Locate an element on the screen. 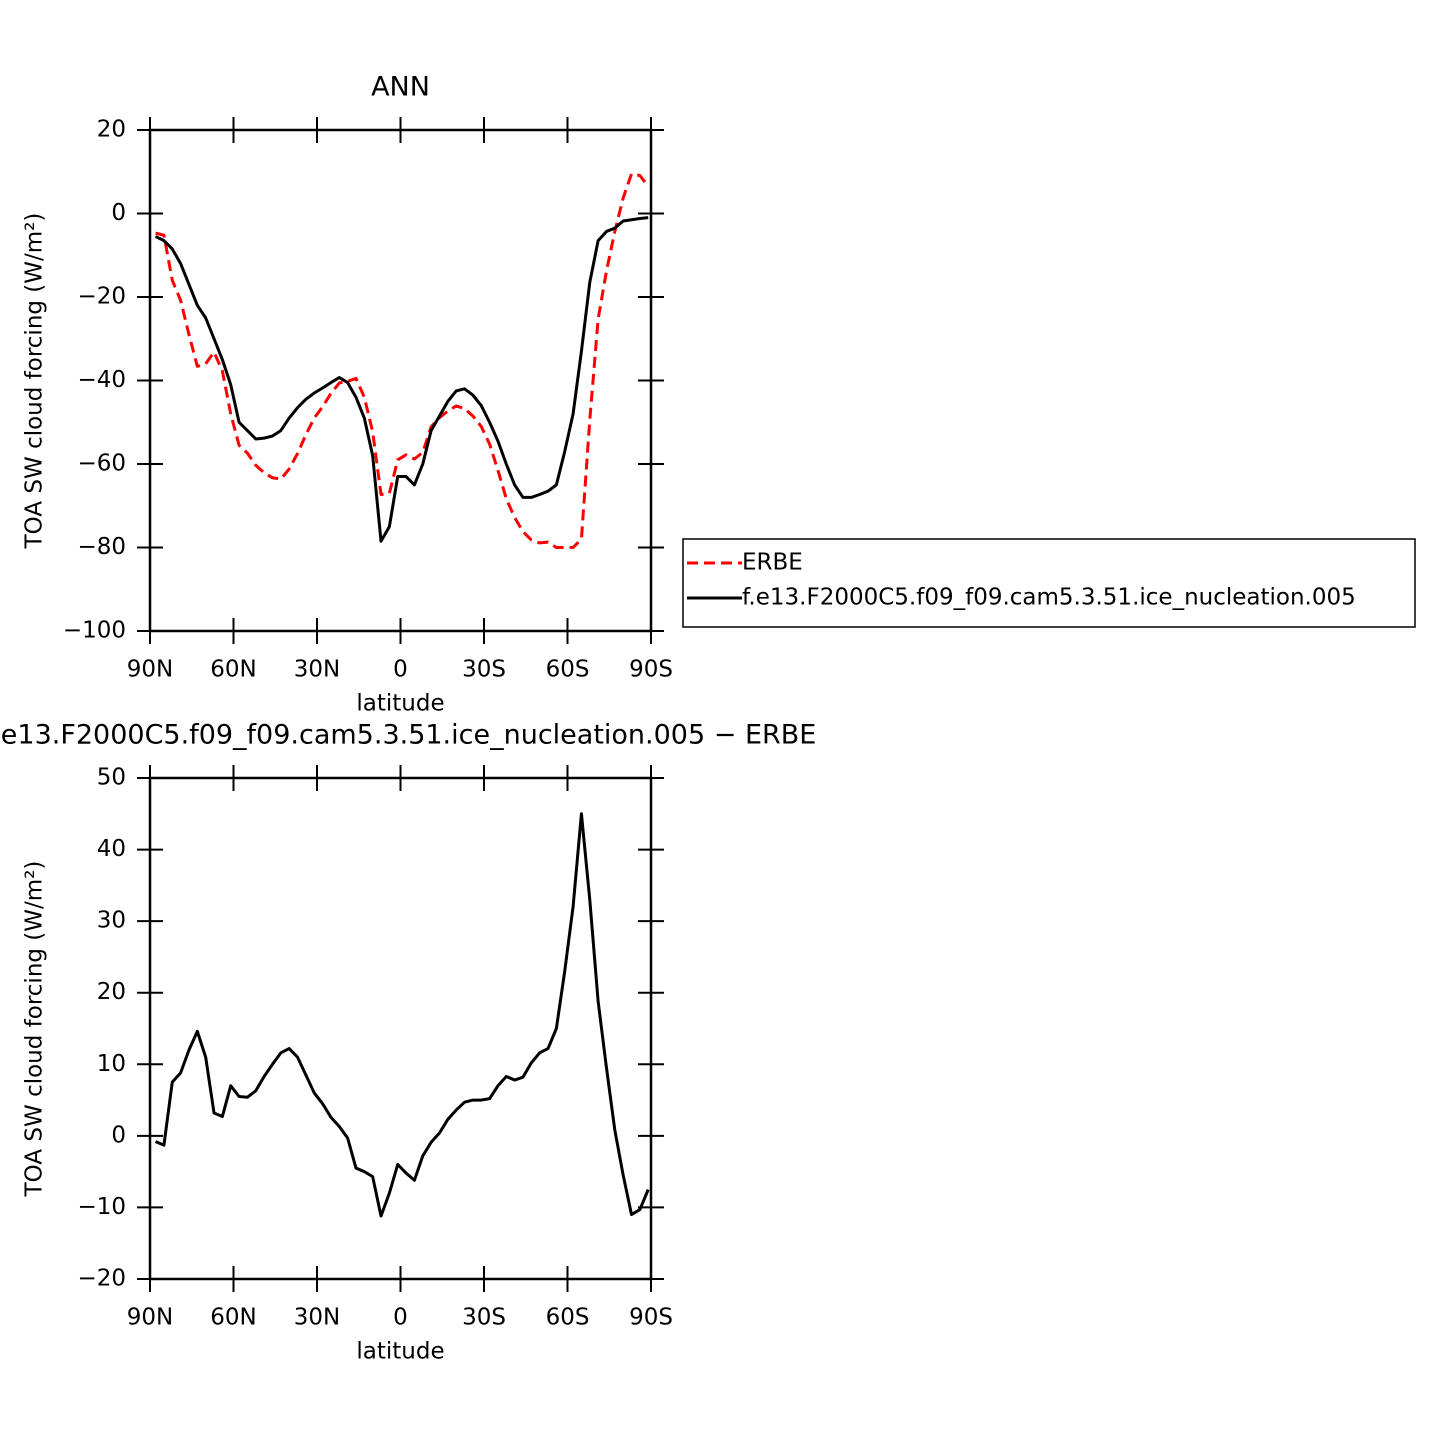 Image resolution: width=1435 pixels, height=1435 pixels. chart-title: ANN is located at coordinates (400, 87).